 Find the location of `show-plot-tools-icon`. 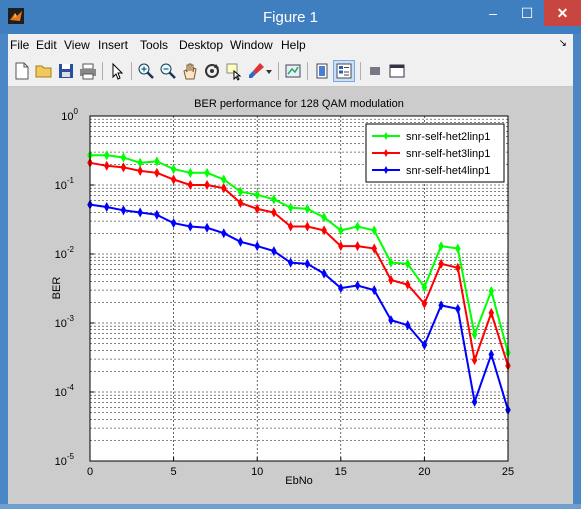

show-plot-tools-icon is located at coordinates (397, 71).